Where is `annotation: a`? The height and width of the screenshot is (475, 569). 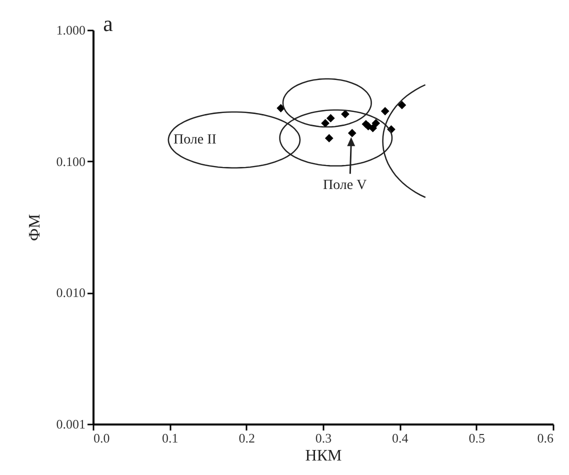
annotation: a is located at coordinates (108, 23).